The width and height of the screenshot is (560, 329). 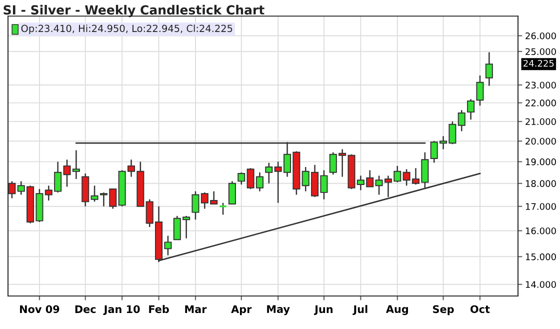 What do you see at coordinates (126, 29) in the screenshot?
I see `annotation: Op:23.410, Hi:24.950, Lo:22.945, Cl:24.225` at bounding box center [126, 29].